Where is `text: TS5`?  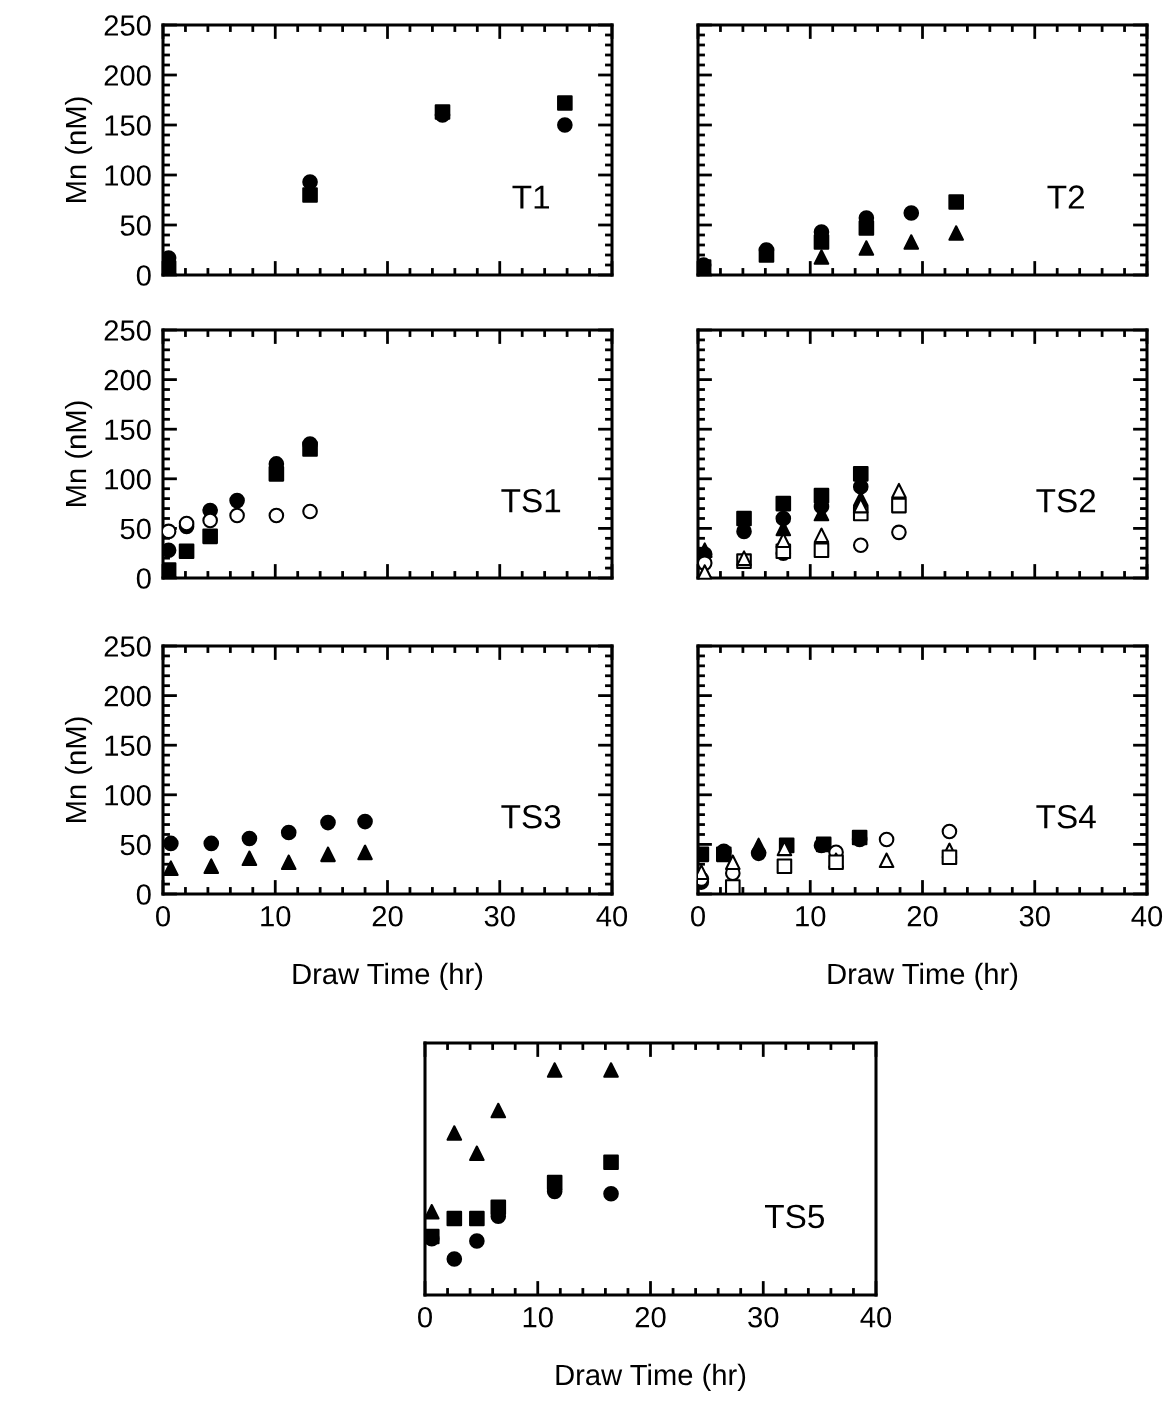 text: TS5 is located at coordinates (794, 1216).